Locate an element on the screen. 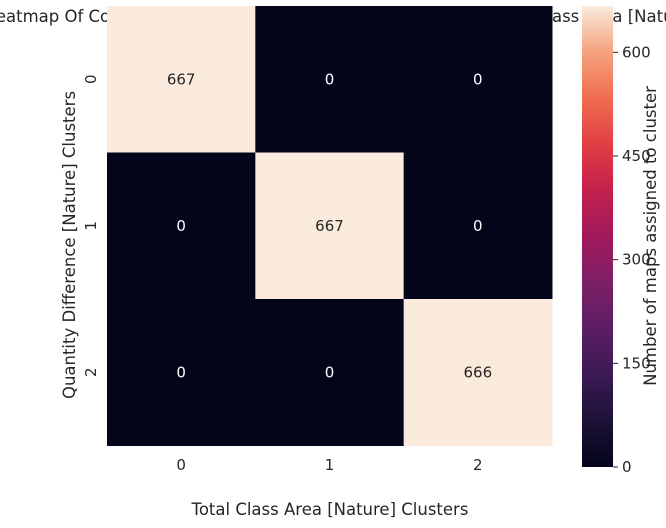 This screenshot has height=528, width=666. x-tick-label: 2 is located at coordinates (478, 465).